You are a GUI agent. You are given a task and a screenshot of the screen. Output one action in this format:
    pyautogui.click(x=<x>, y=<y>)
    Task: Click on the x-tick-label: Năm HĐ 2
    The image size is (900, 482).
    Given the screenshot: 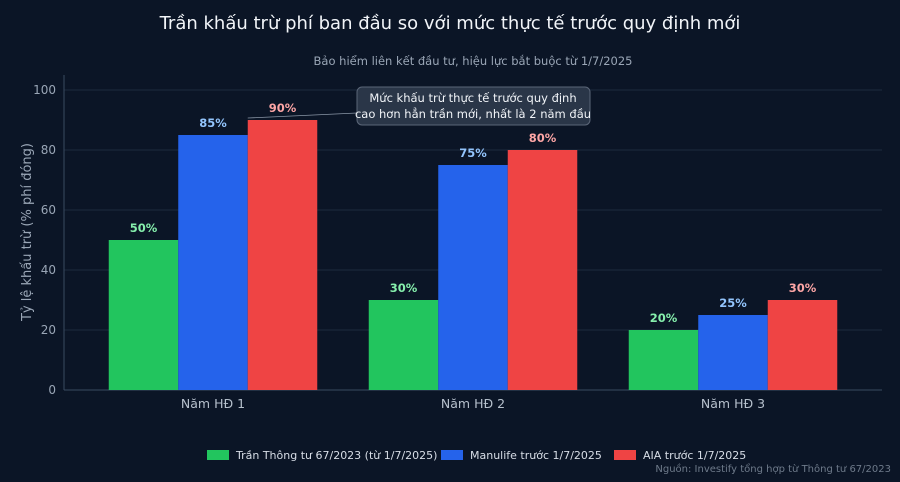 What is the action you would take?
    pyautogui.click(x=473, y=403)
    